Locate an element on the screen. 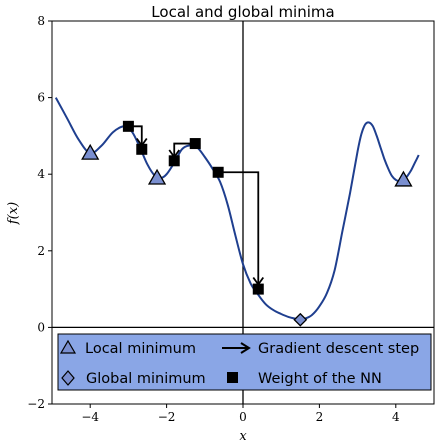  y-tick-label: −2 is located at coordinates (36, 404).